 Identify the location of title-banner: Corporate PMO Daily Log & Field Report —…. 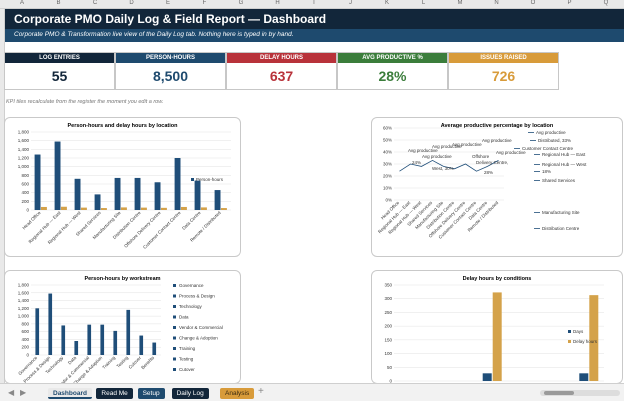
(314, 19).